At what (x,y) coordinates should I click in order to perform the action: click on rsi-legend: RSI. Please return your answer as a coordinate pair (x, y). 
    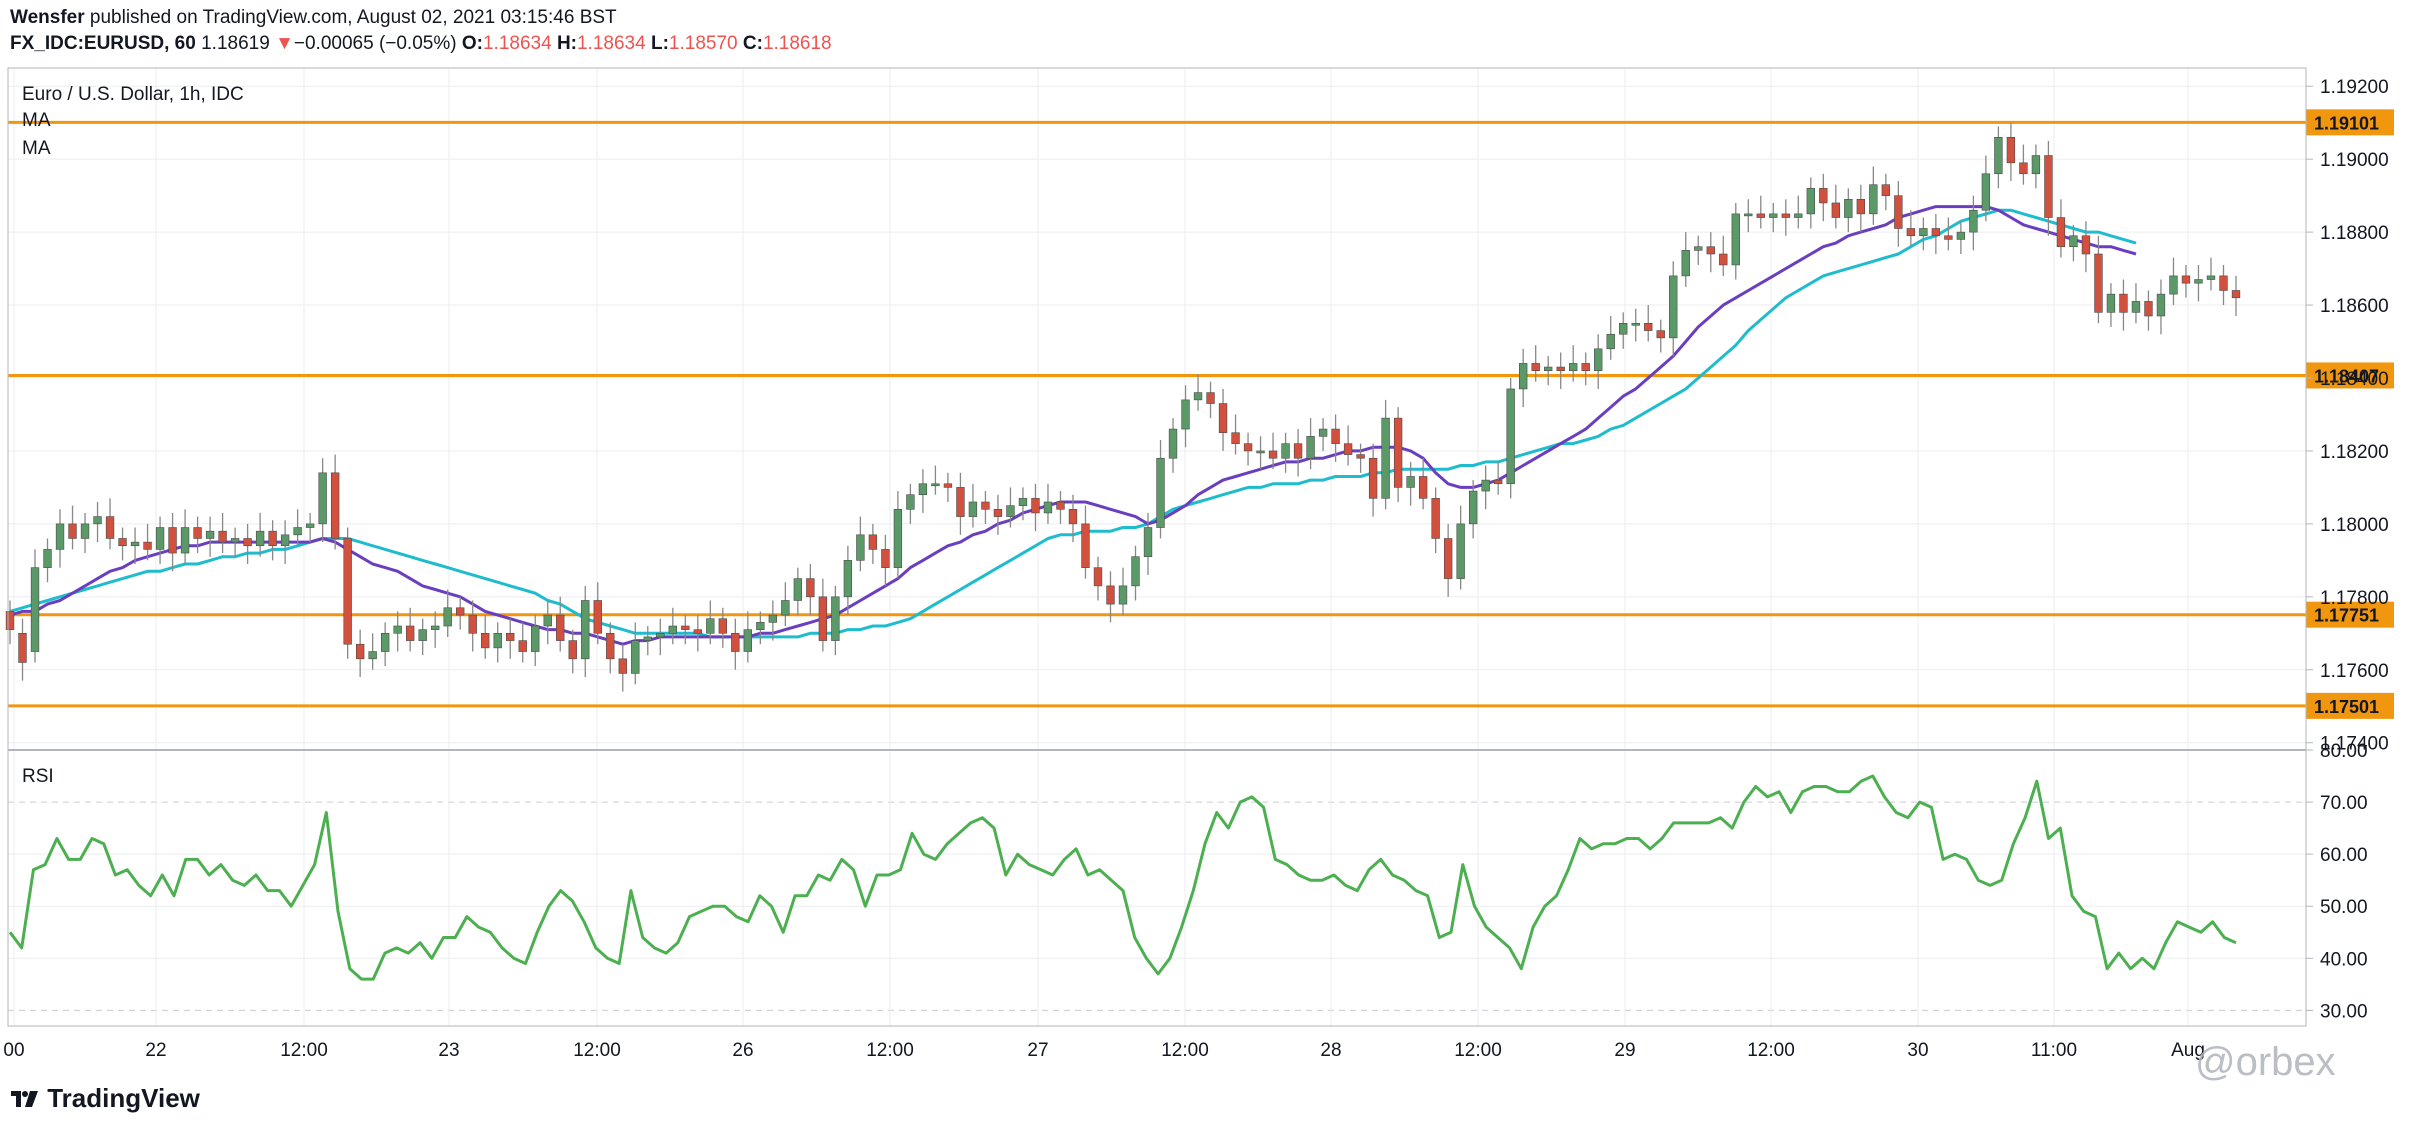
    Looking at the image, I should click on (38, 776).